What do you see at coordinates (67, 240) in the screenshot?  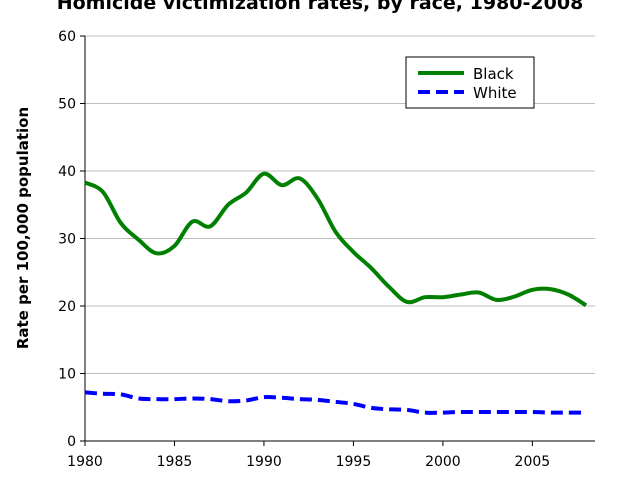 I see `y-tick-label: 30` at bounding box center [67, 240].